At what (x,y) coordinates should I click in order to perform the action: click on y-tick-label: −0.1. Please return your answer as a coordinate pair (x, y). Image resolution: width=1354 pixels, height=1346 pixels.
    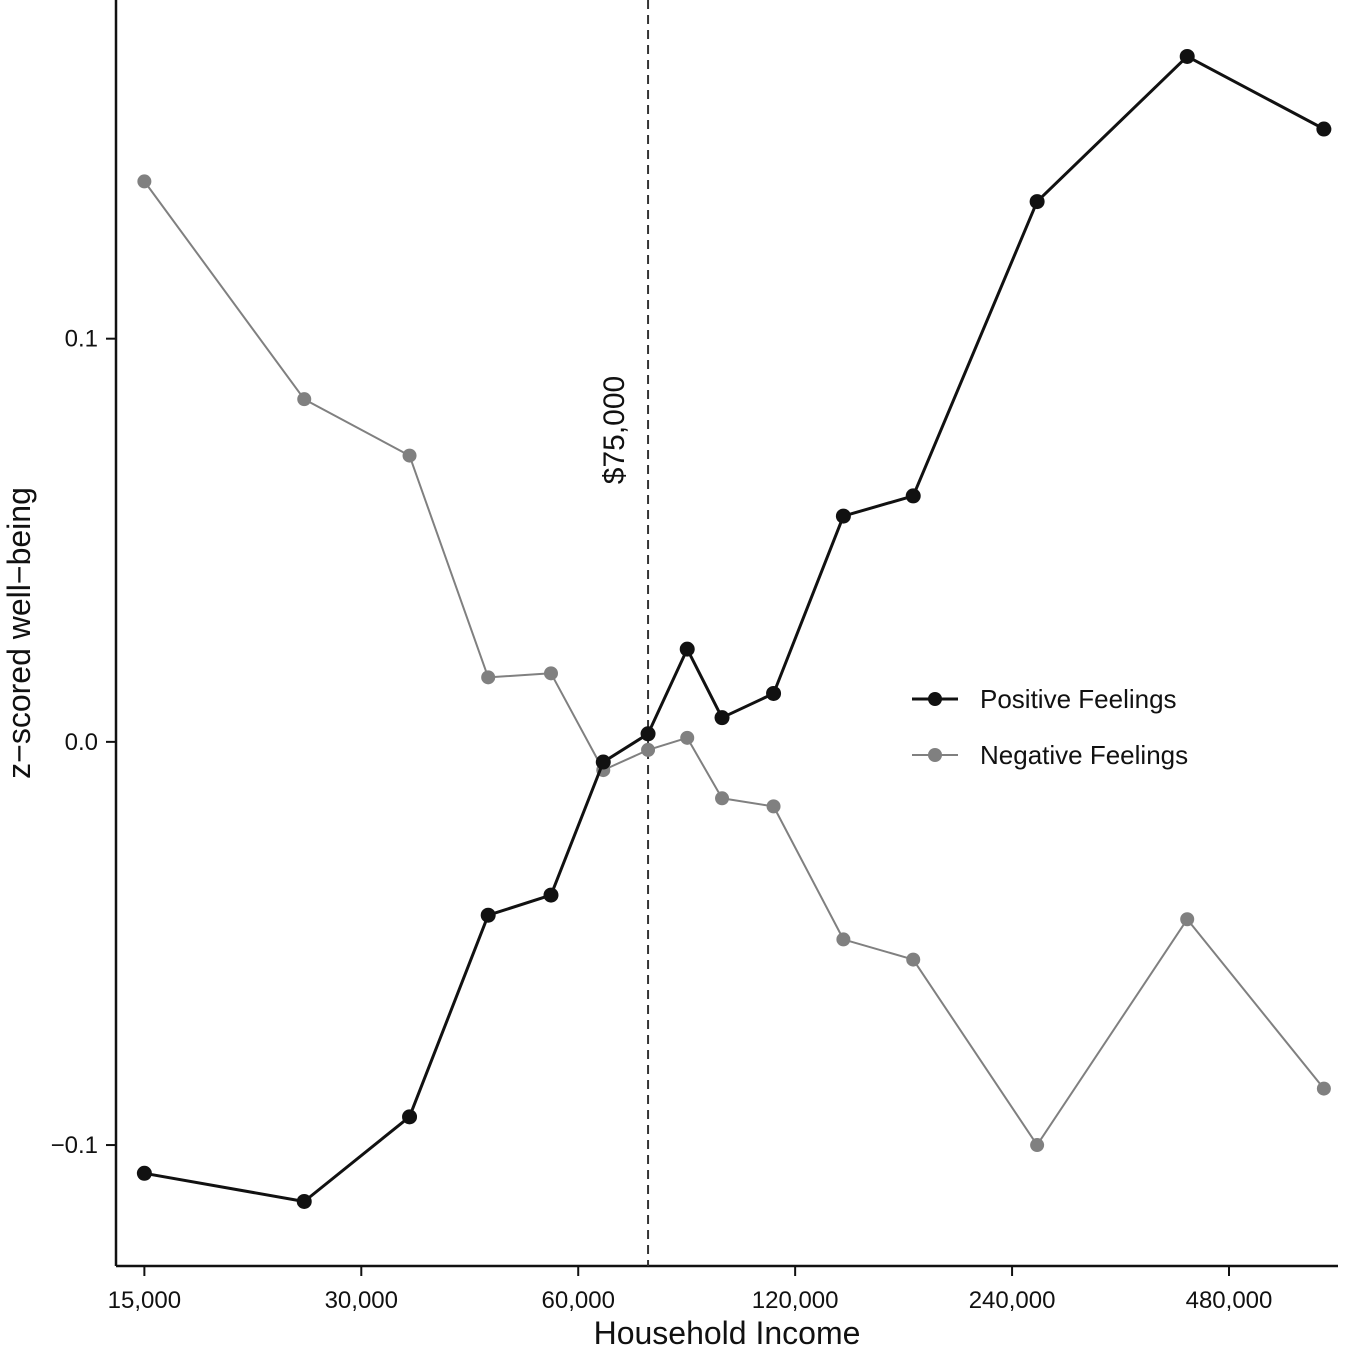
    Looking at the image, I should click on (74, 1145).